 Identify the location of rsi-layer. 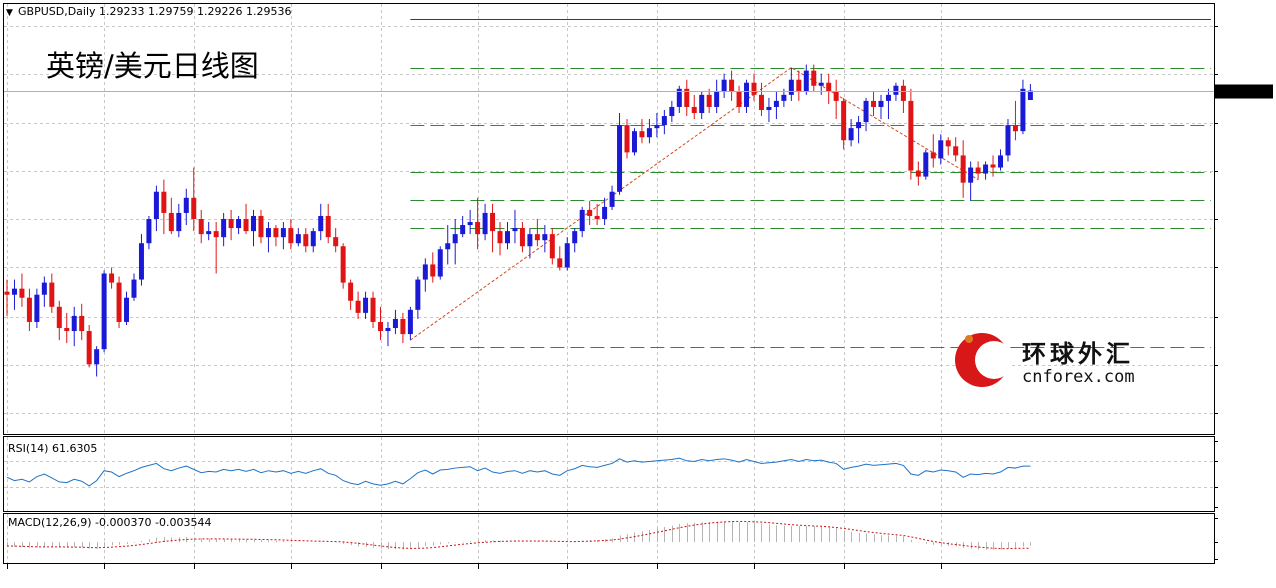
(518, 472).